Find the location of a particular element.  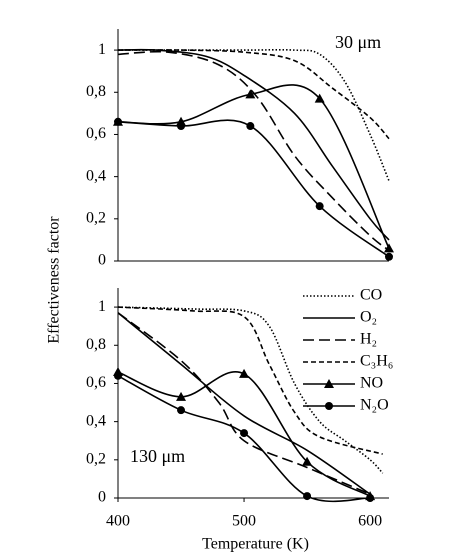

legend-label: C₃H₆ is located at coordinates (376, 361).